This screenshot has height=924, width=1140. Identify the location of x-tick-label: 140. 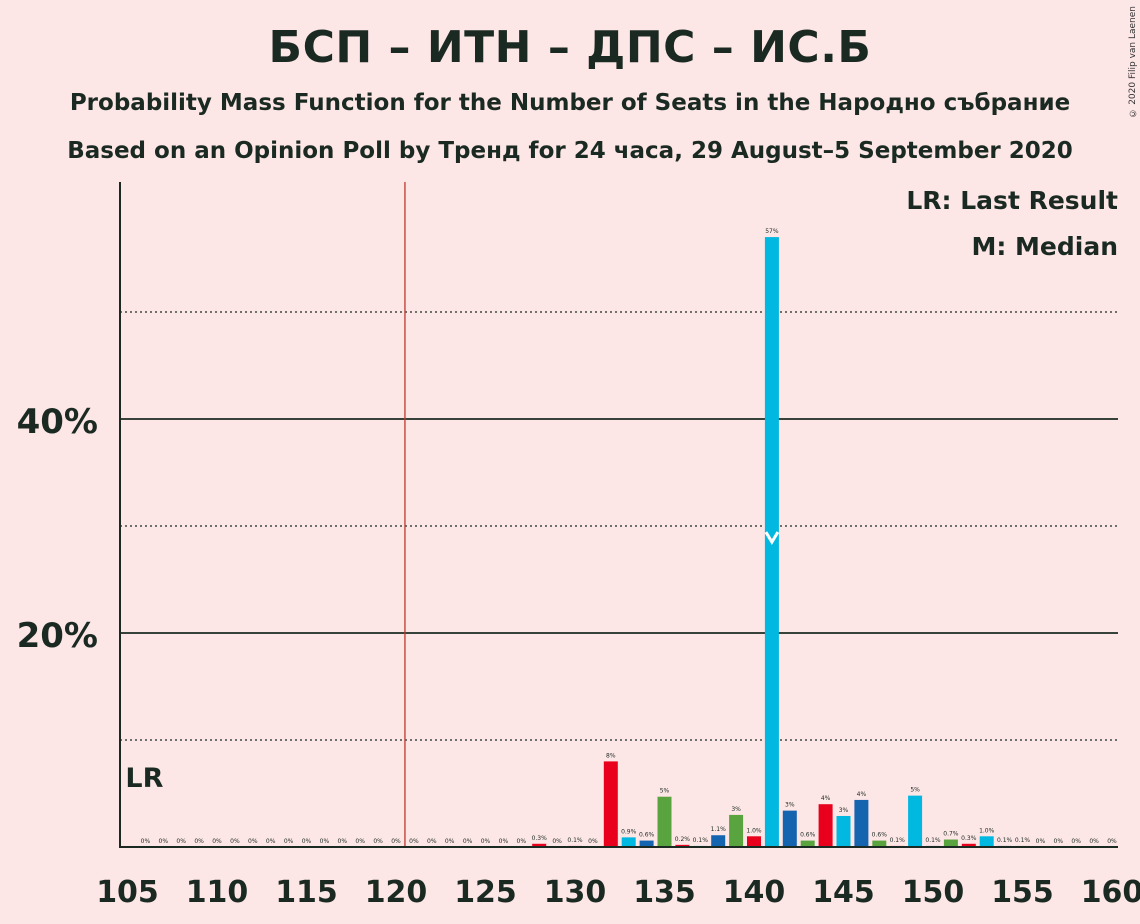
(754, 892).